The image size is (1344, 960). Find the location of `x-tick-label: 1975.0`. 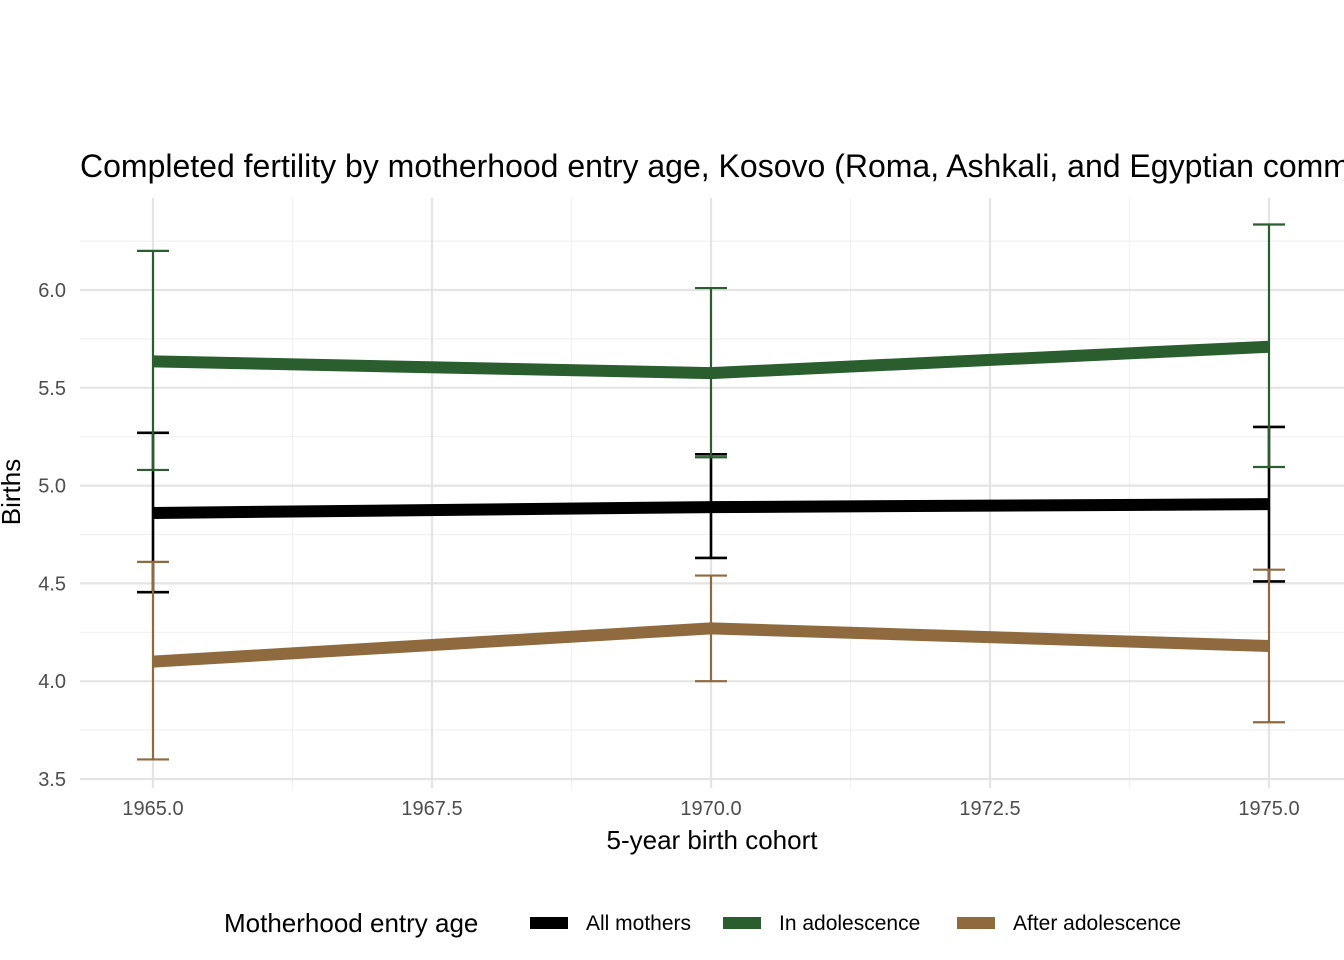

x-tick-label: 1975.0 is located at coordinates (1268, 809).